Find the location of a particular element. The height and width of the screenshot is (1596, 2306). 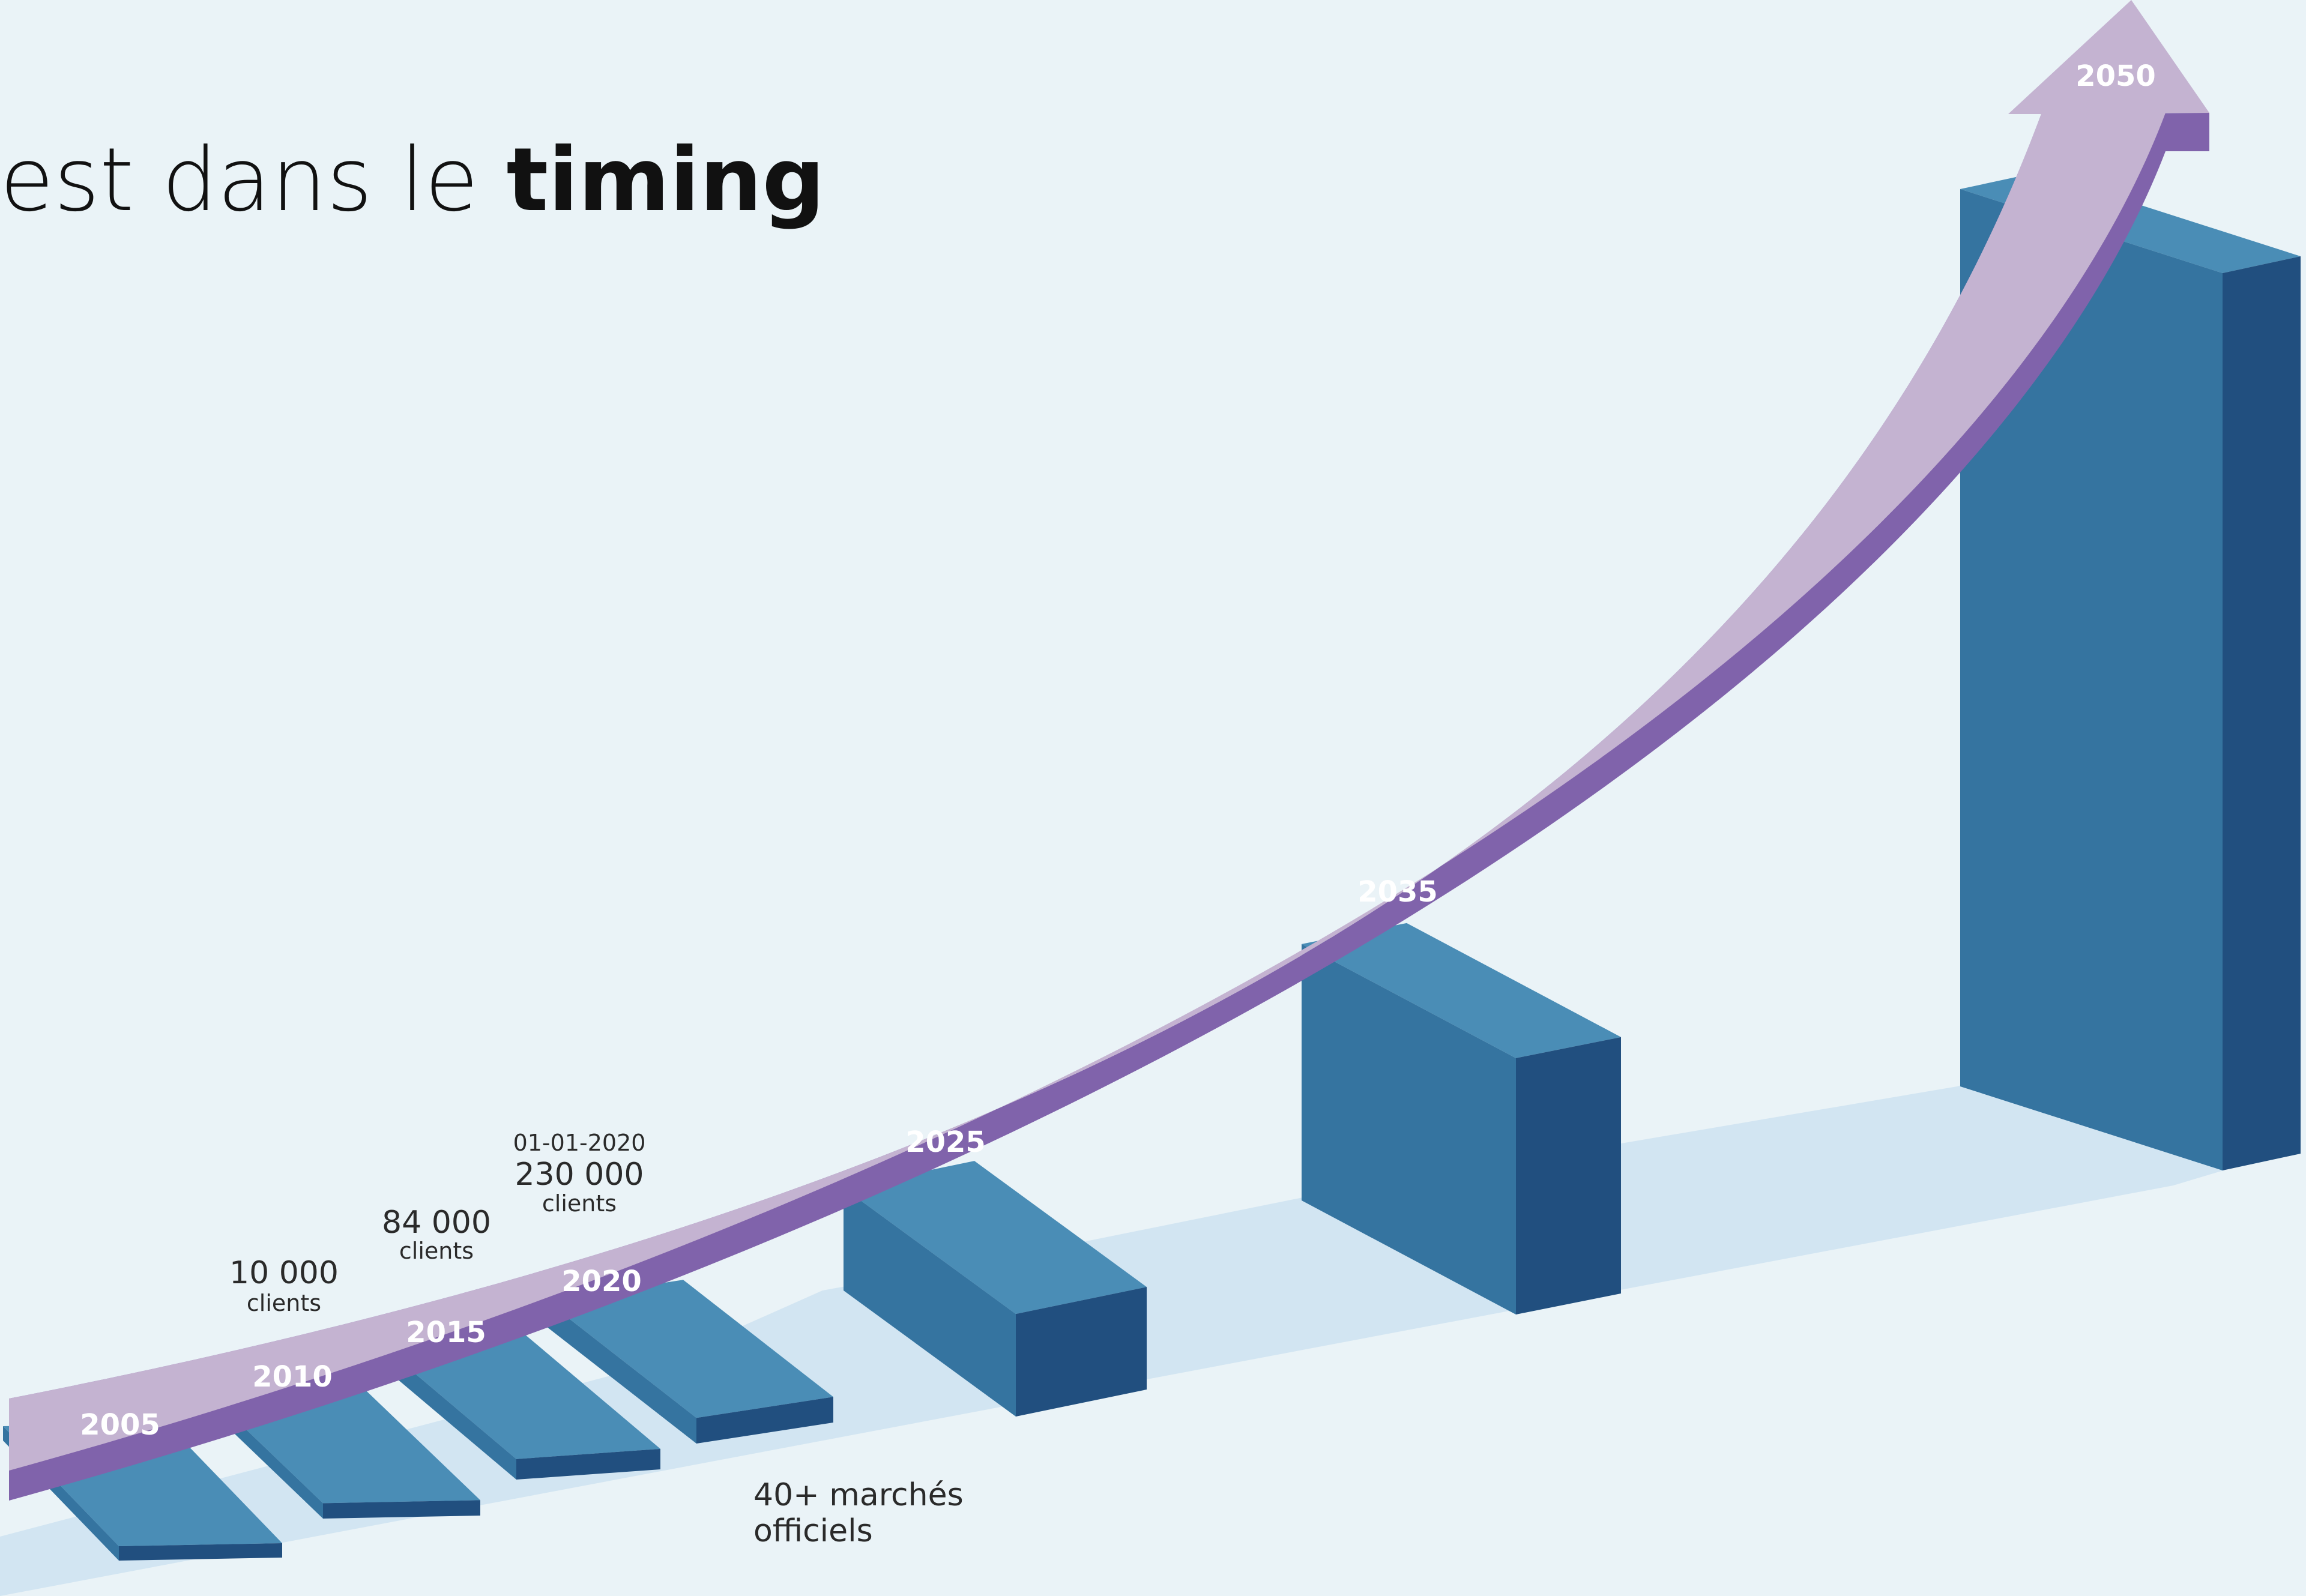

annotation-2020-date: 01-01-2020 is located at coordinates (579, 1143).